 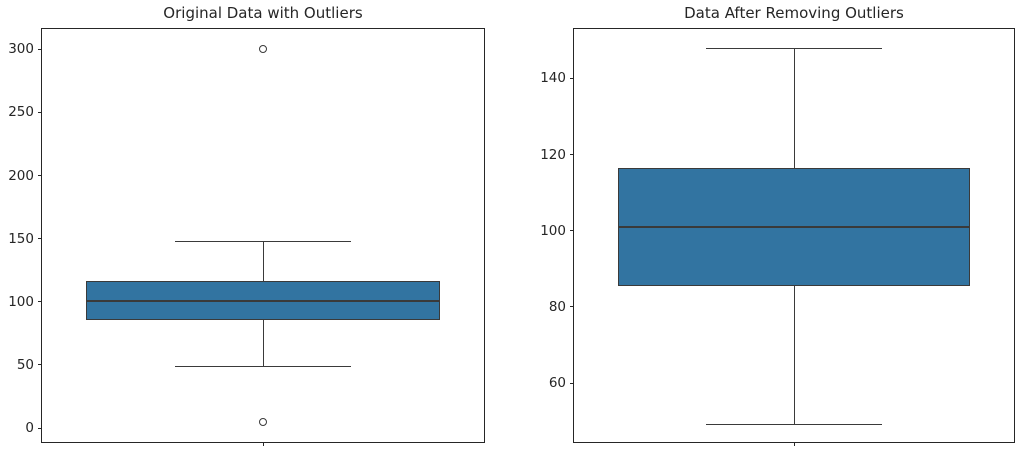 I want to click on y-tick-label: 120, so click(x=553, y=154).